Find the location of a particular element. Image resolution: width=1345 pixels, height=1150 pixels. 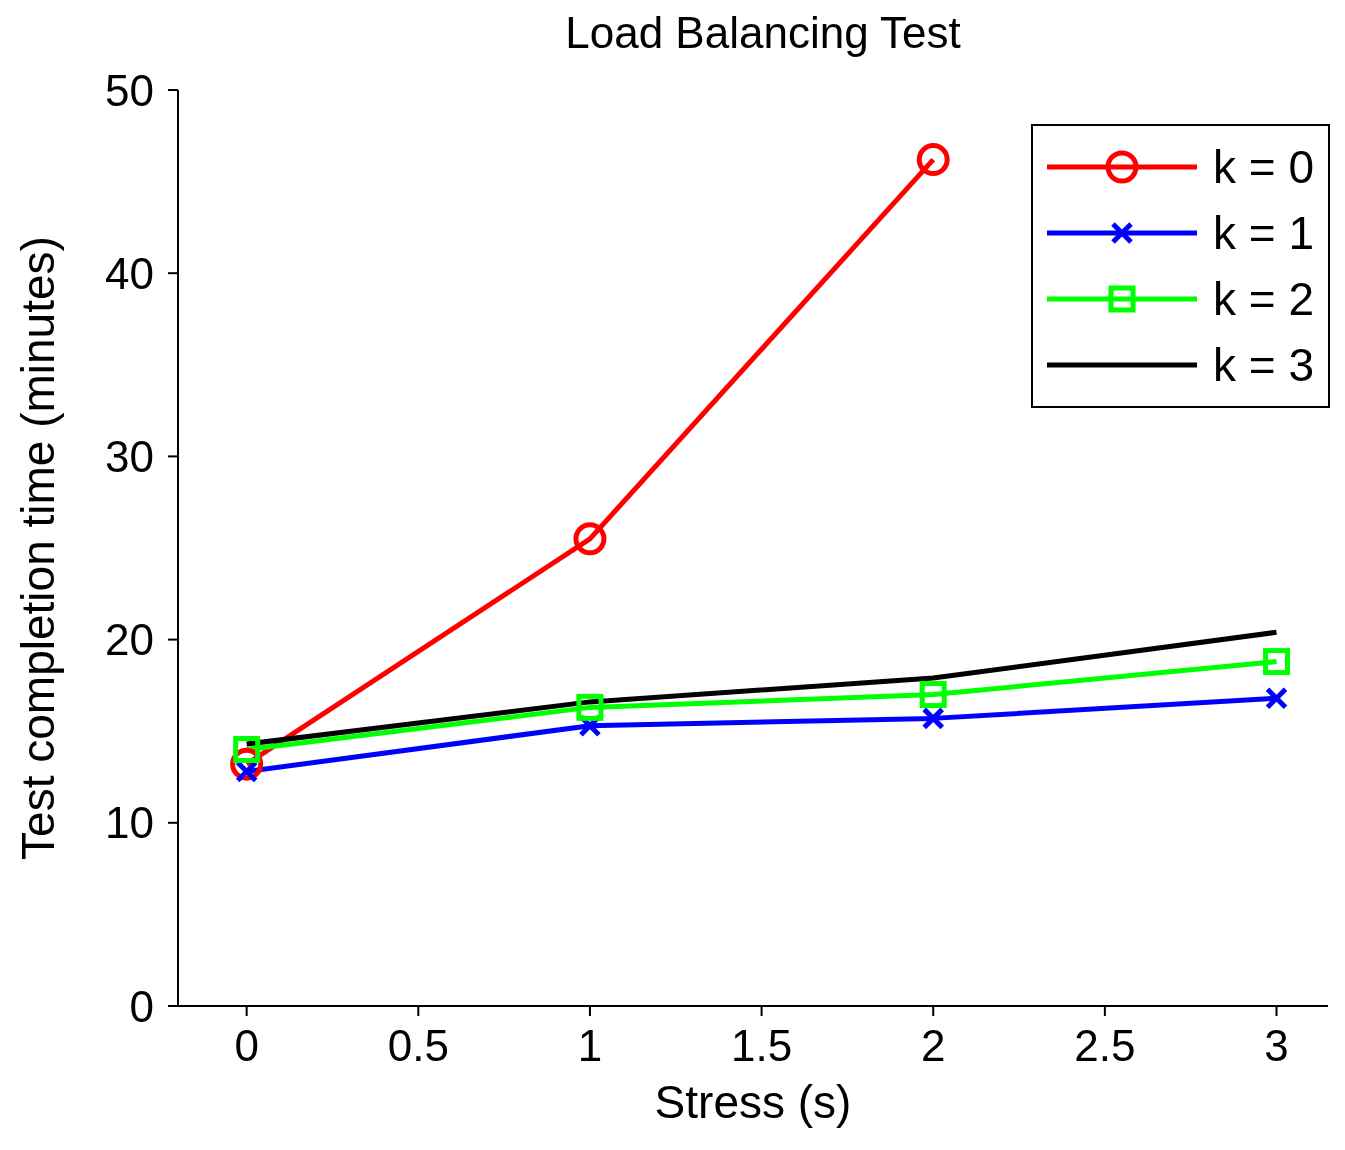

legend-label: k = 1 is located at coordinates (1263, 233).